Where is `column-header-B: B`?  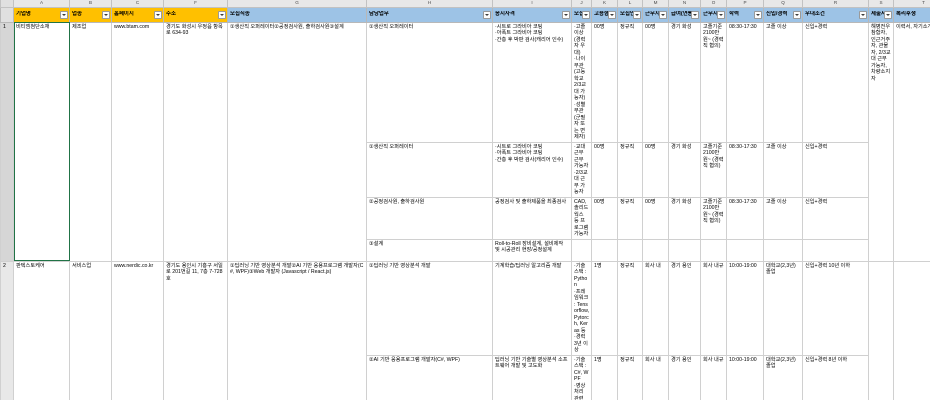 column-header-B: B is located at coordinates (90, 4).